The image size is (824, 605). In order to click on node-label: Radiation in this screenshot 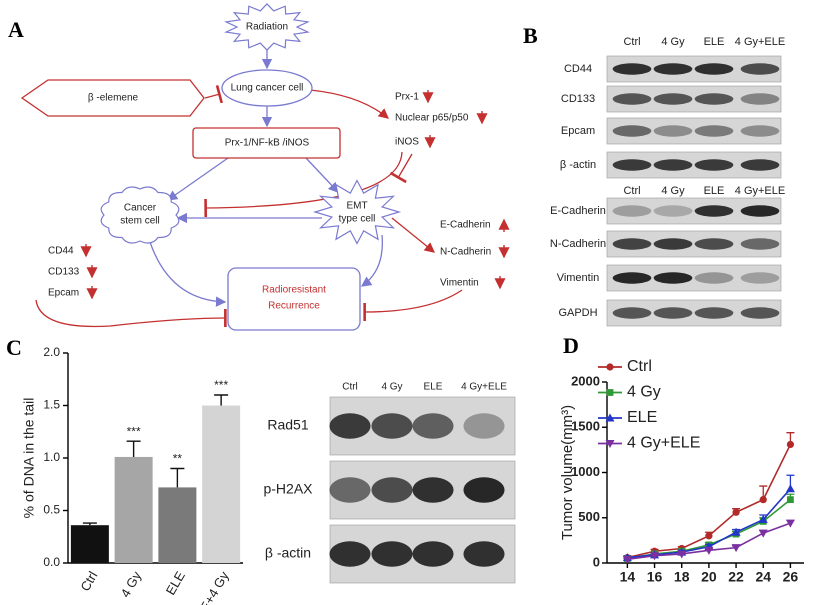, I will do `click(267, 27)`.